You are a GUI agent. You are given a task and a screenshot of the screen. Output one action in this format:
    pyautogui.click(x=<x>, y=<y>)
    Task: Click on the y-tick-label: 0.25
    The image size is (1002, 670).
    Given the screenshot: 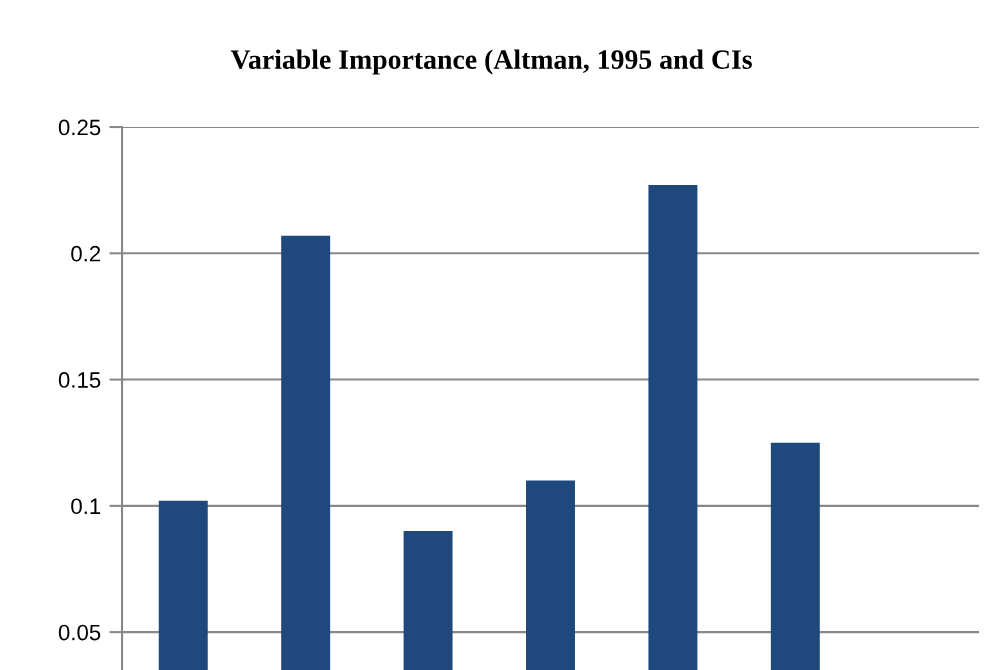 What is the action you would take?
    pyautogui.click(x=79, y=127)
    